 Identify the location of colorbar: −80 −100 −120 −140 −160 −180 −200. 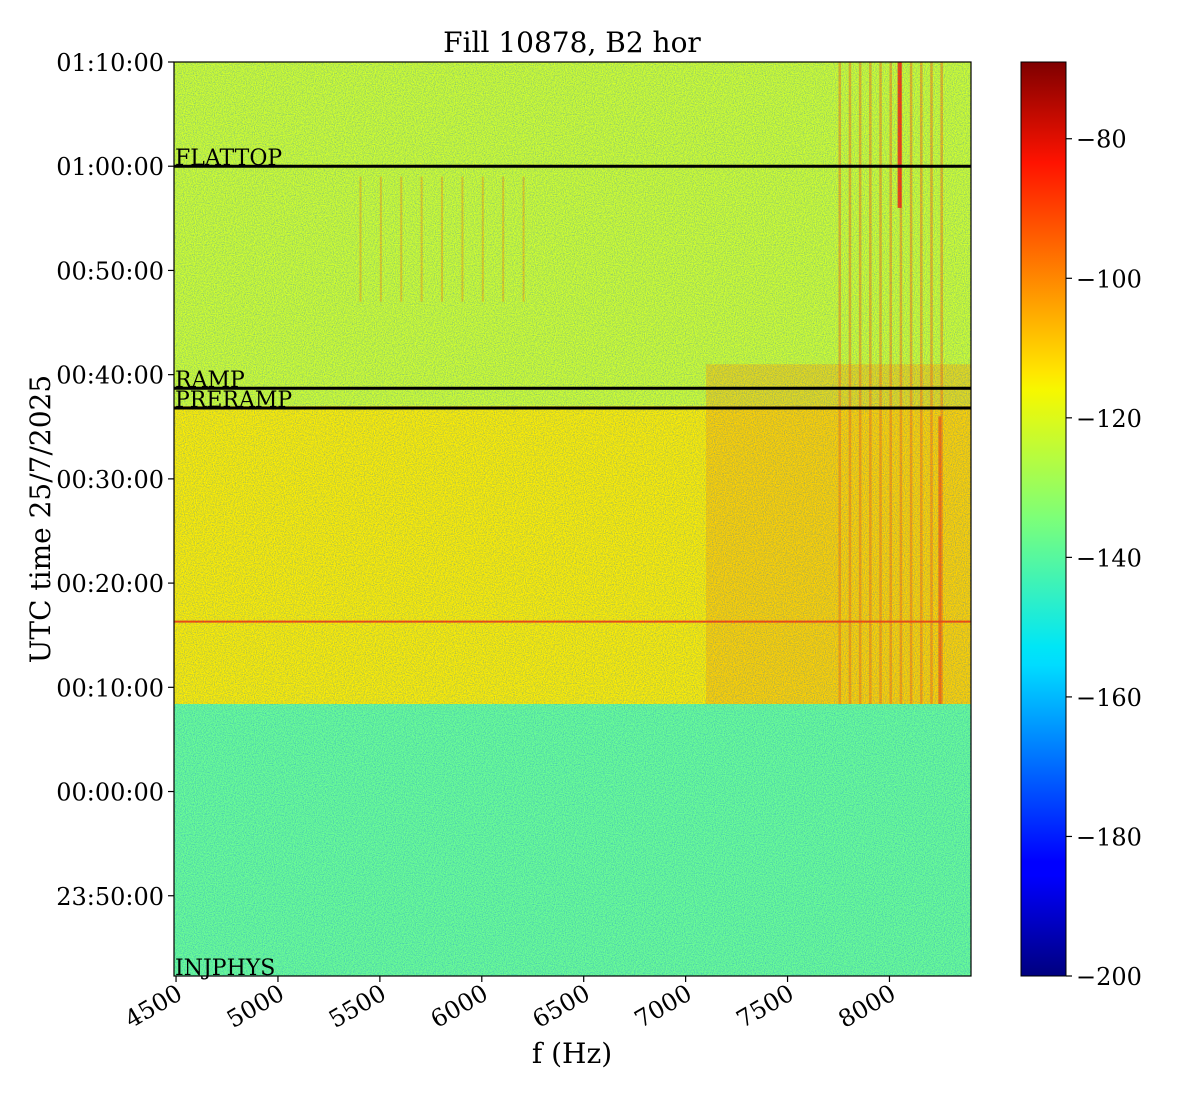
(1081, 526).